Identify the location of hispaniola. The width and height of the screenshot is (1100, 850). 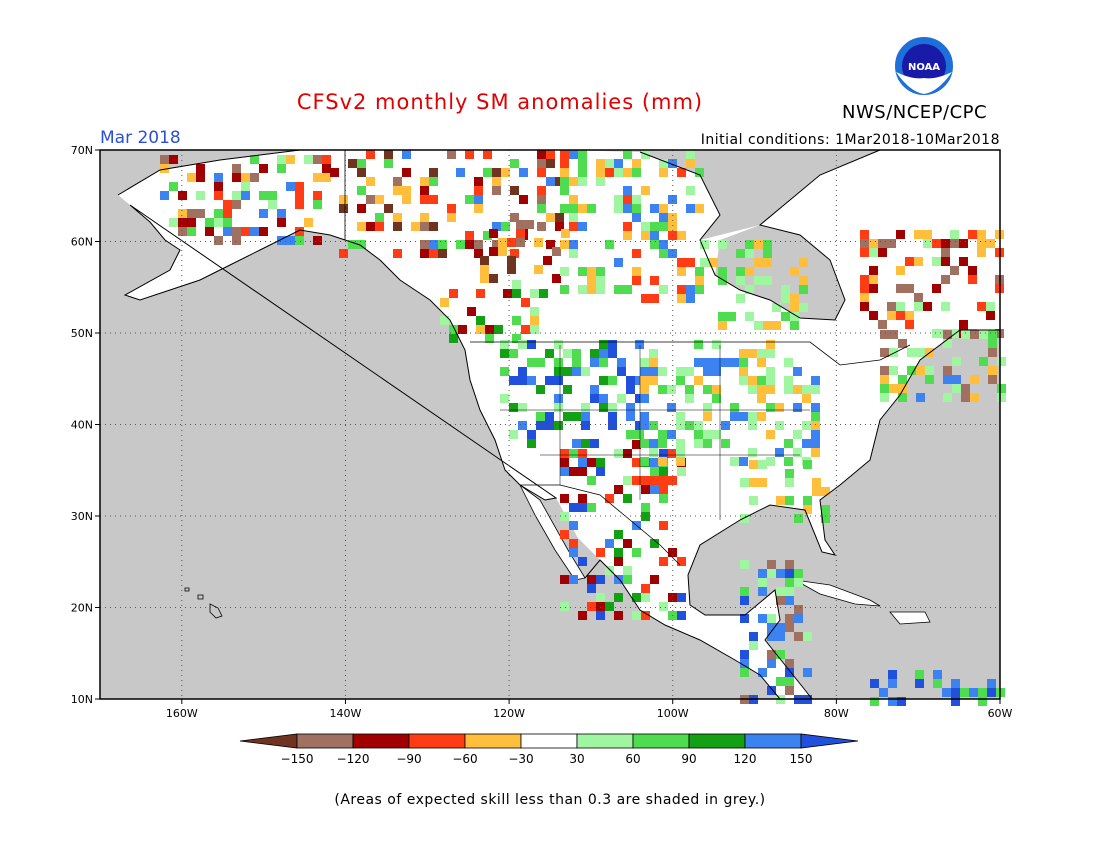
(910, 618).